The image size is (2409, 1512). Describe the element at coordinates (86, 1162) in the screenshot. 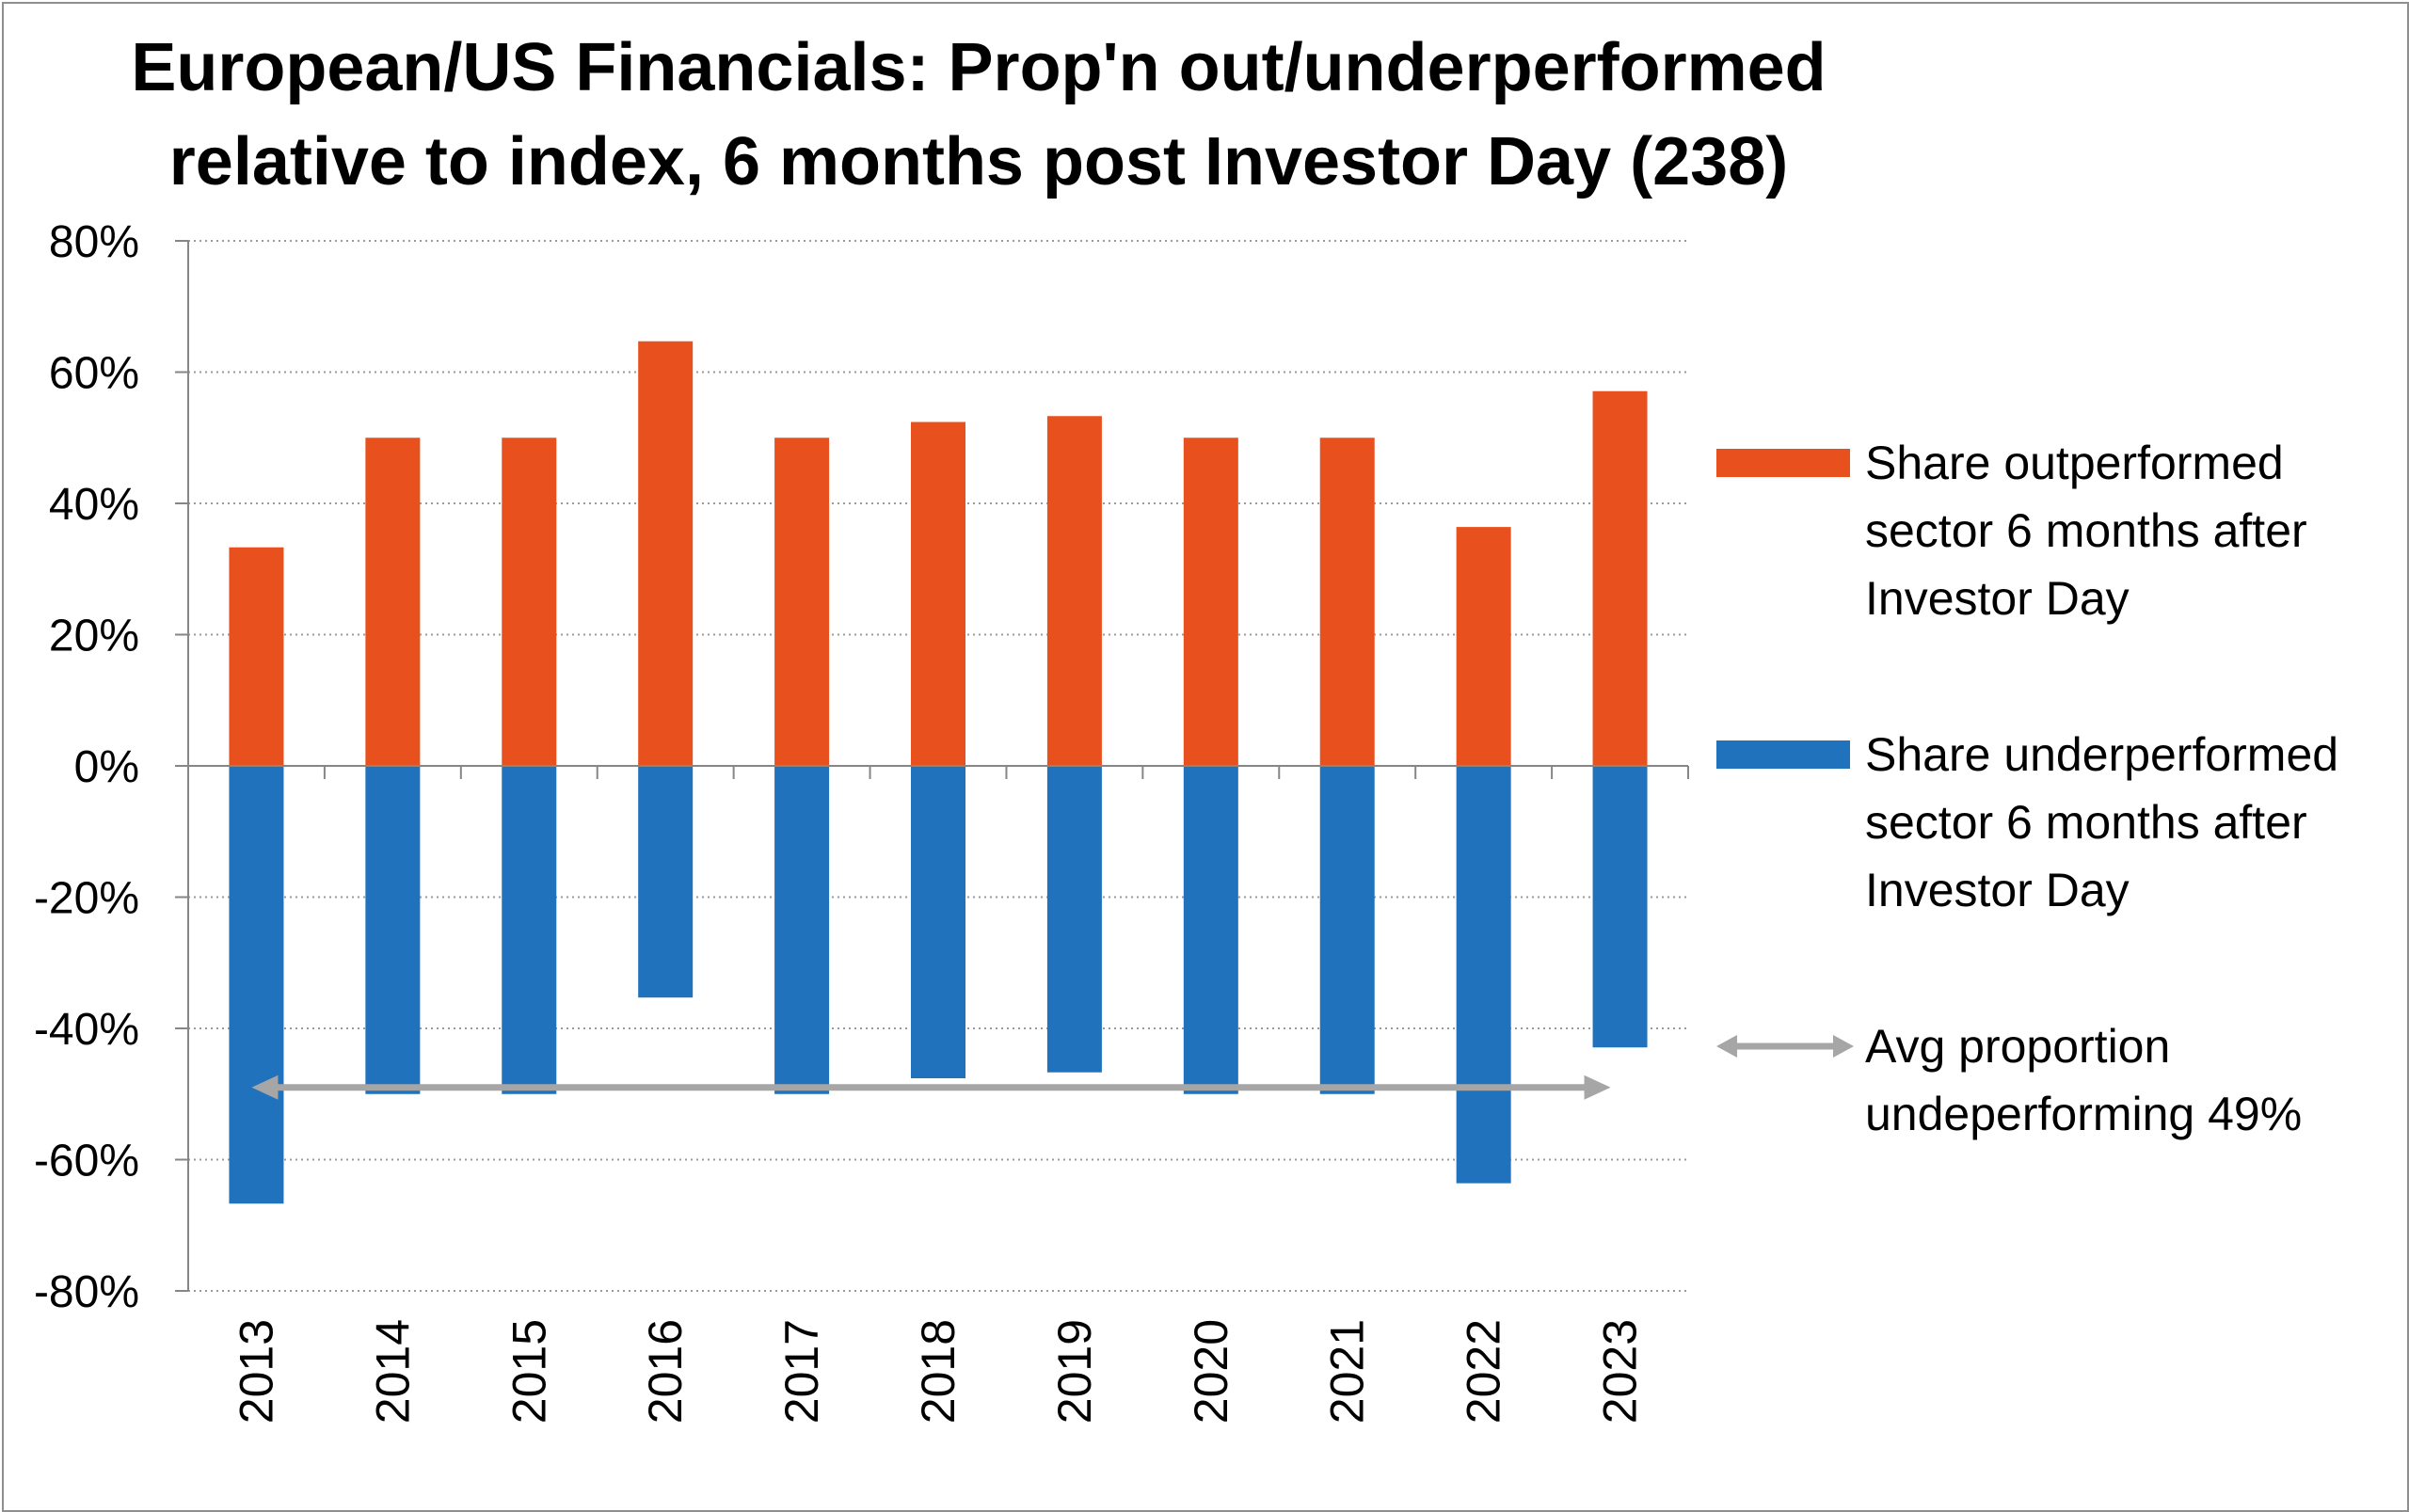

I see `y-tick-label: -60%` at that location.